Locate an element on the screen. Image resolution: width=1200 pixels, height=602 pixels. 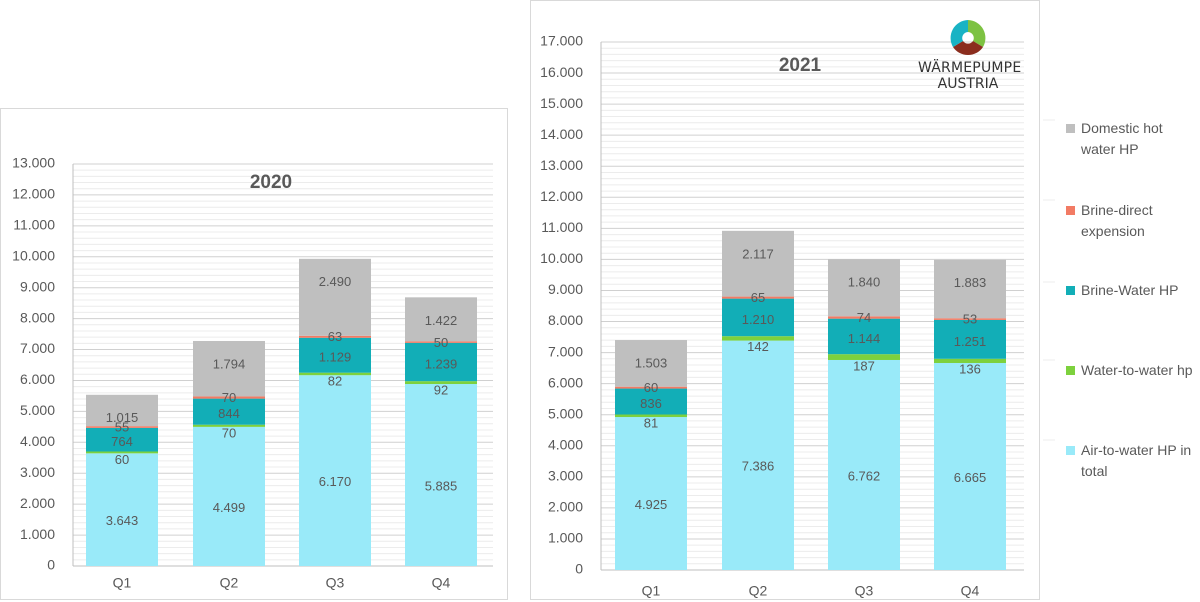
bar-air-Q1-2020 is located at coordinates (122, 509).